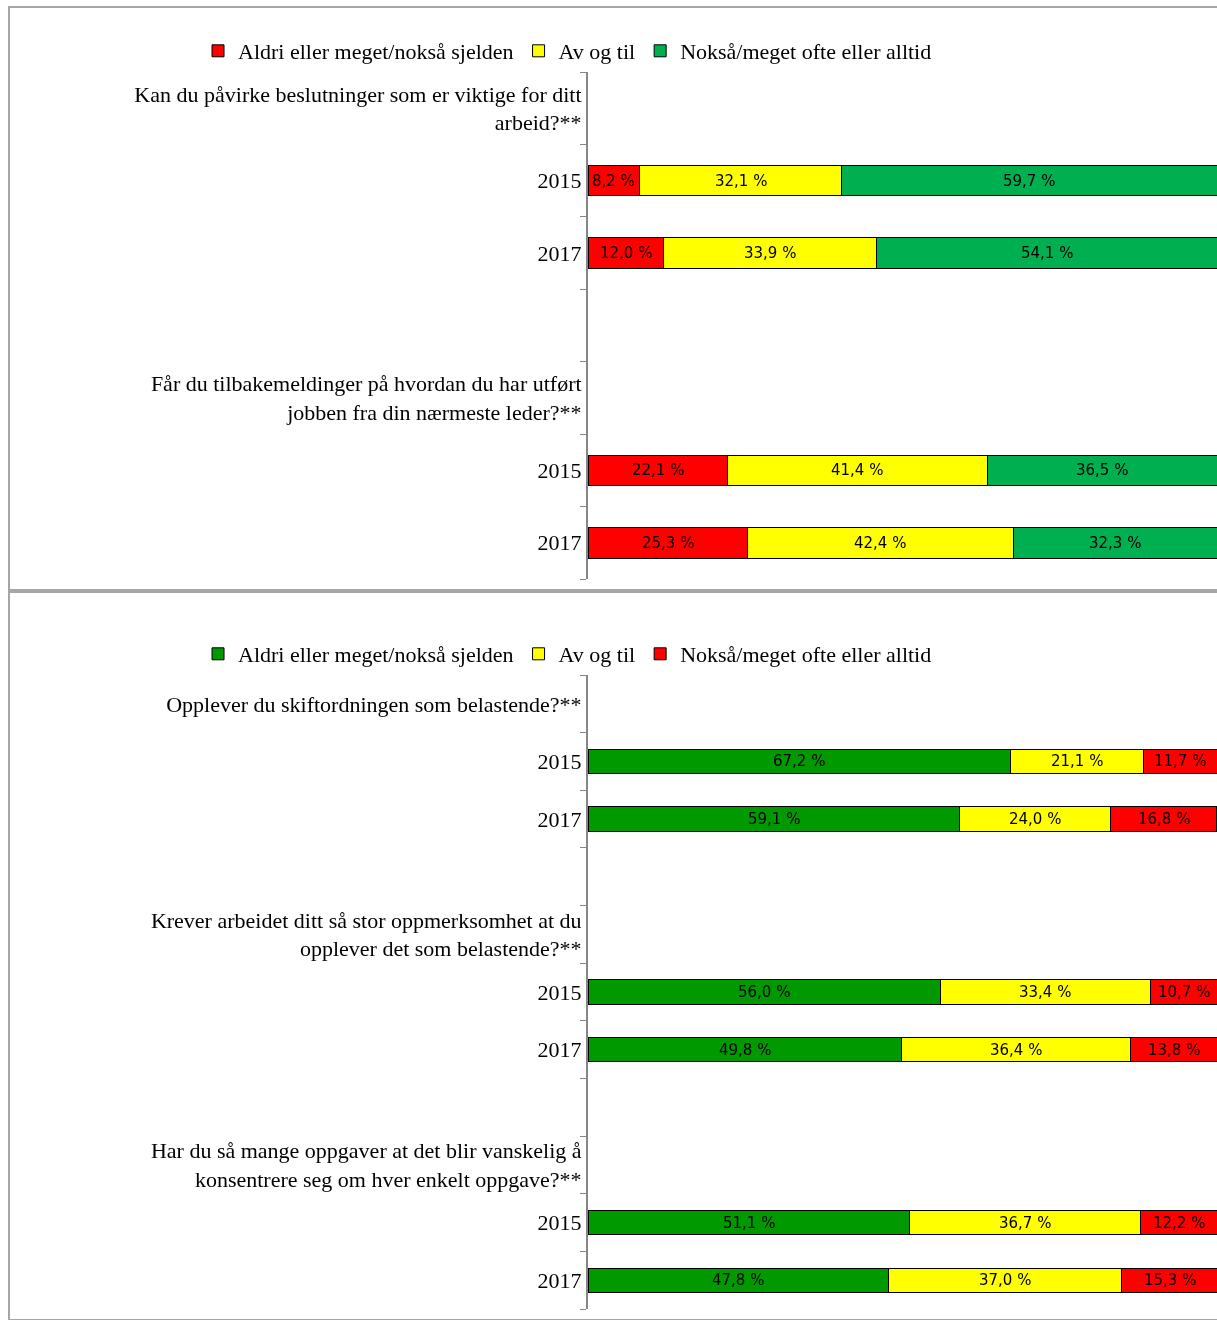 The image size is (1217, 1320). Describe the element at coordinates (366, 1165) in the screenshot. I see `y-tick-label: Har du så mange oppgaver at det blir vanskelig å konsentrere seg om hver enkelt oppgave?**` at that location.